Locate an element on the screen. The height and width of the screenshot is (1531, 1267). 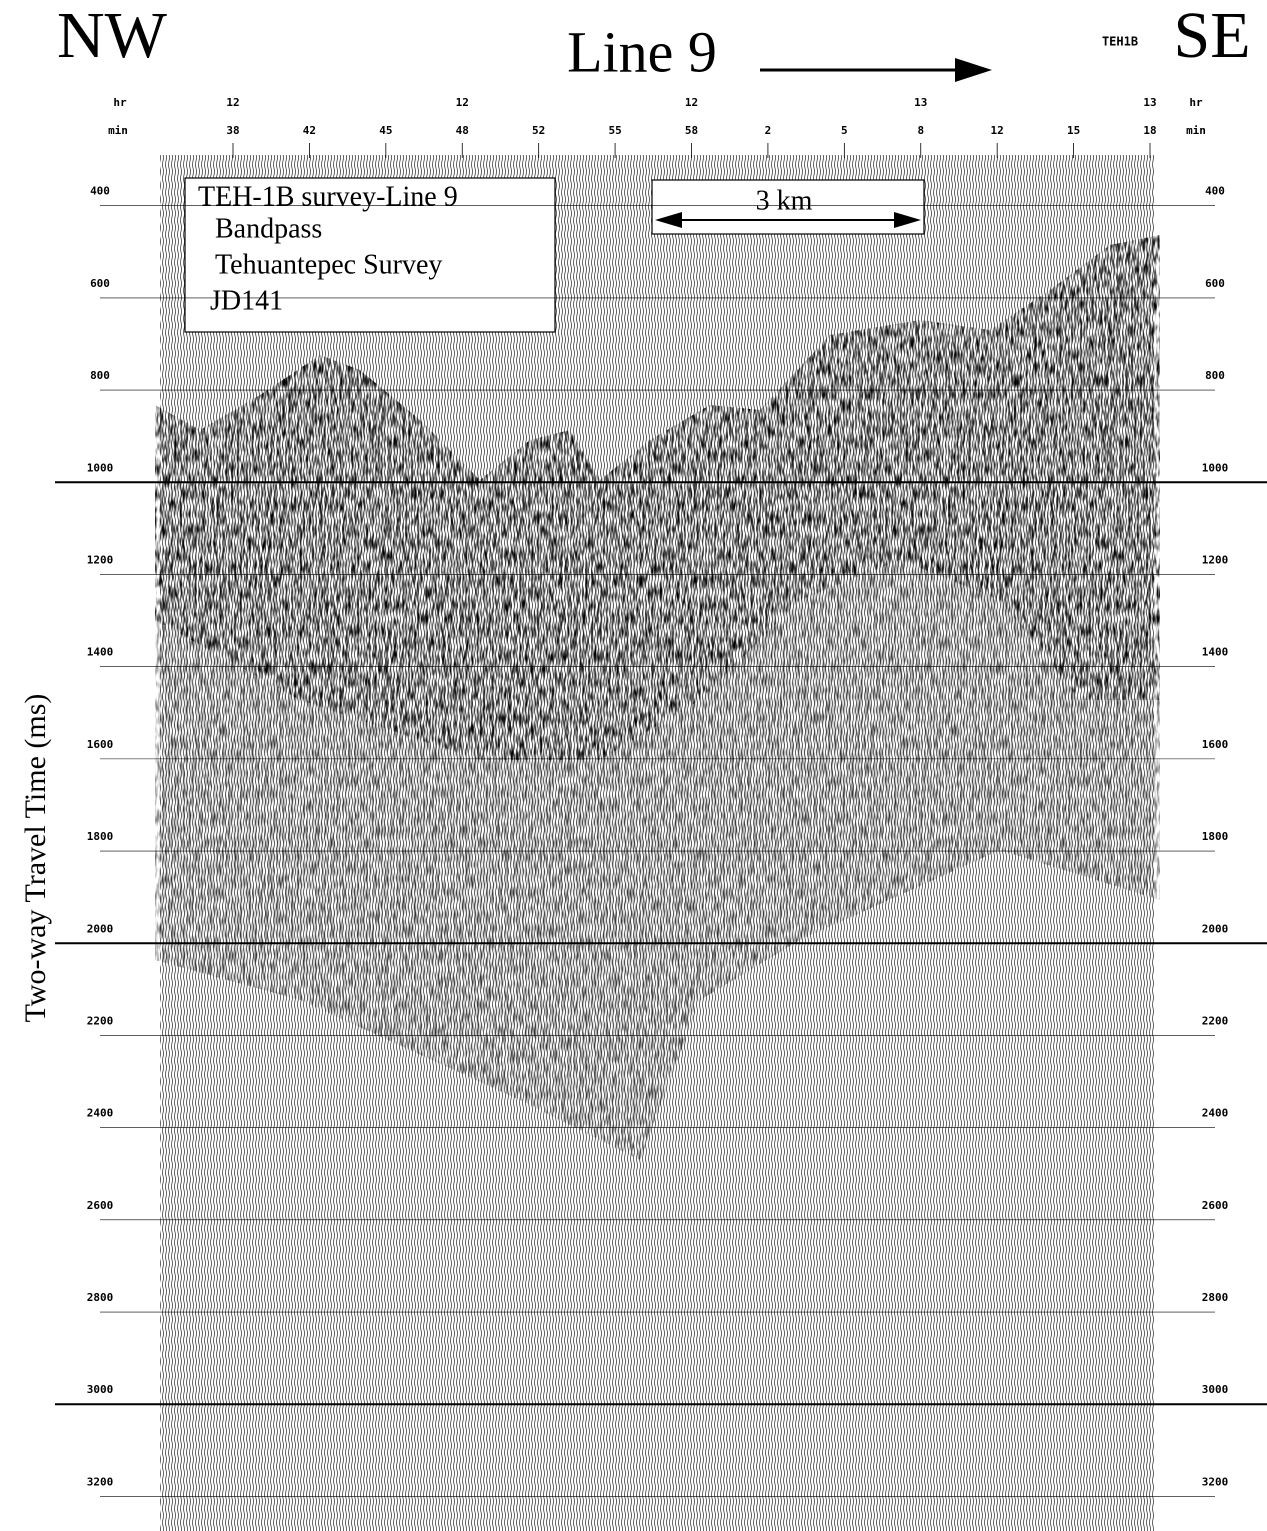
minute-unit-right: min is located at coordinates (1196, 130).